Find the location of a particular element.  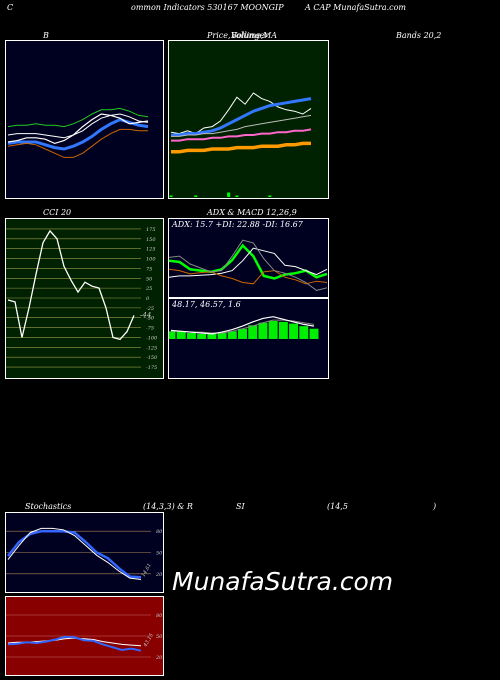

cci-tick-label: -50 is located at coordinates (150, 319).